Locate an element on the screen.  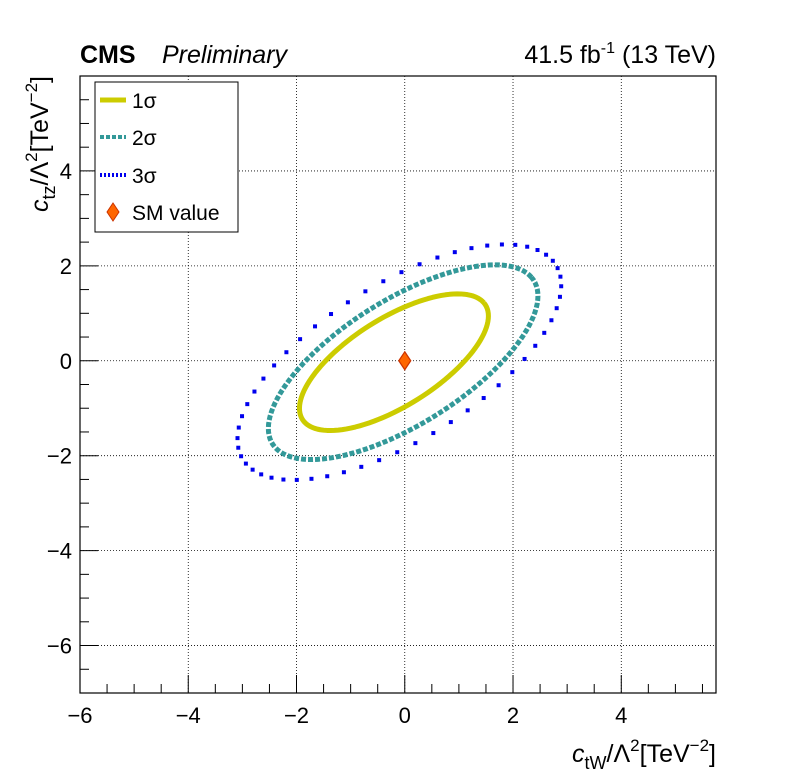
x-tick-label: −6 is located at coordinates (79, 715).